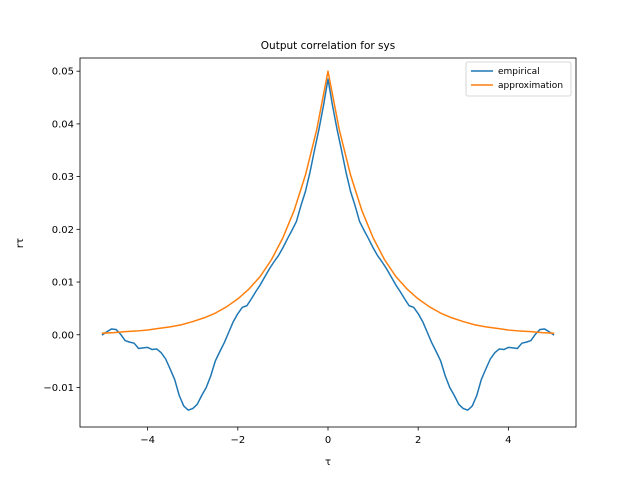  Describe the element at coordinates (63, 177) in the screenshot. I see `y-tick-label: 0.03` at that location.